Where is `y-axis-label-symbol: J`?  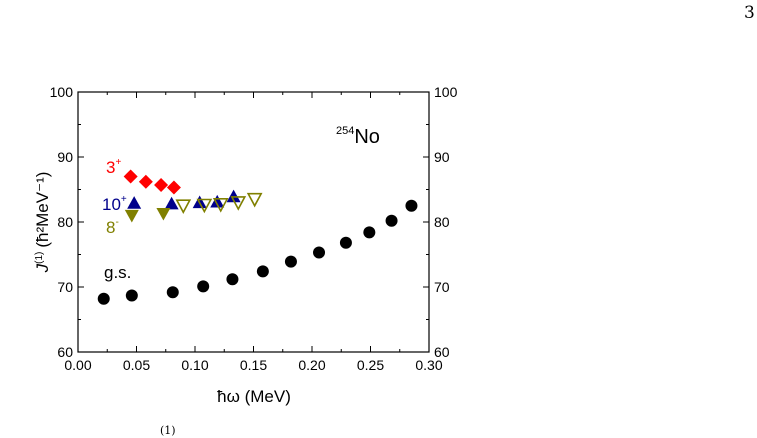
y-axis-label-symbol: J is located at coordinates (42, 268).